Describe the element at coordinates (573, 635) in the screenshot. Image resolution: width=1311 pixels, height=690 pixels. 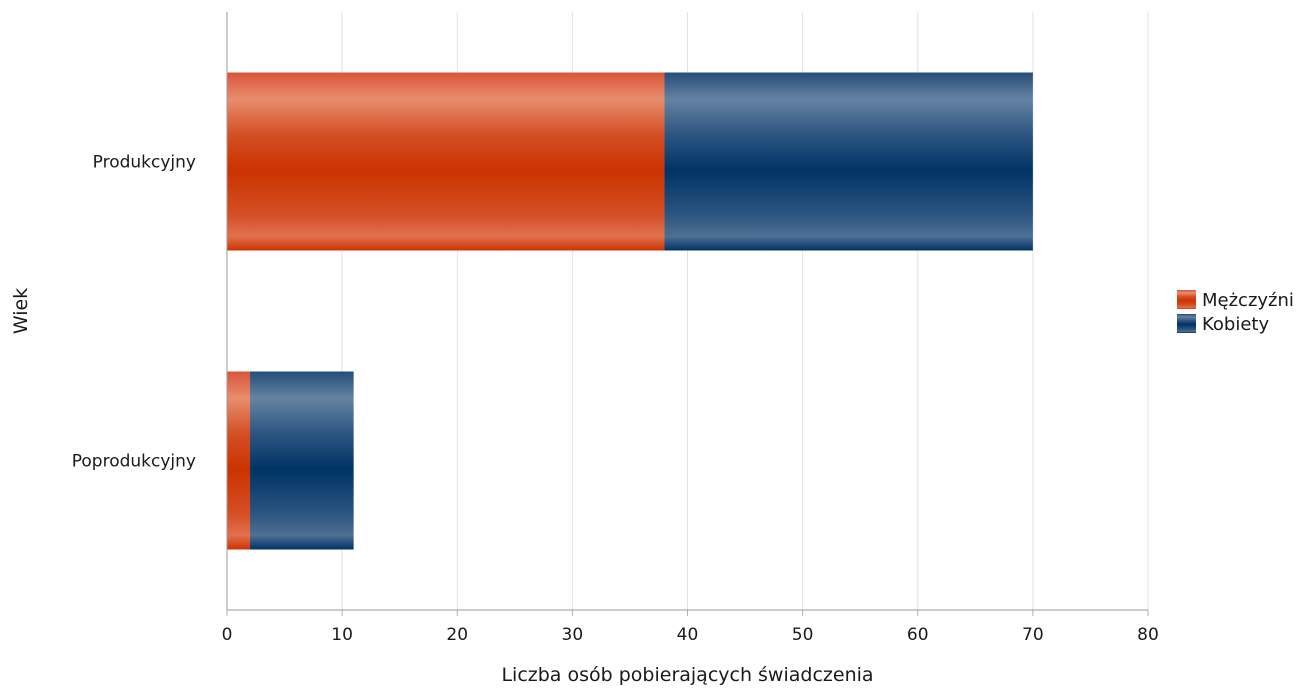
I see `x-tick-label: 30` at that location.